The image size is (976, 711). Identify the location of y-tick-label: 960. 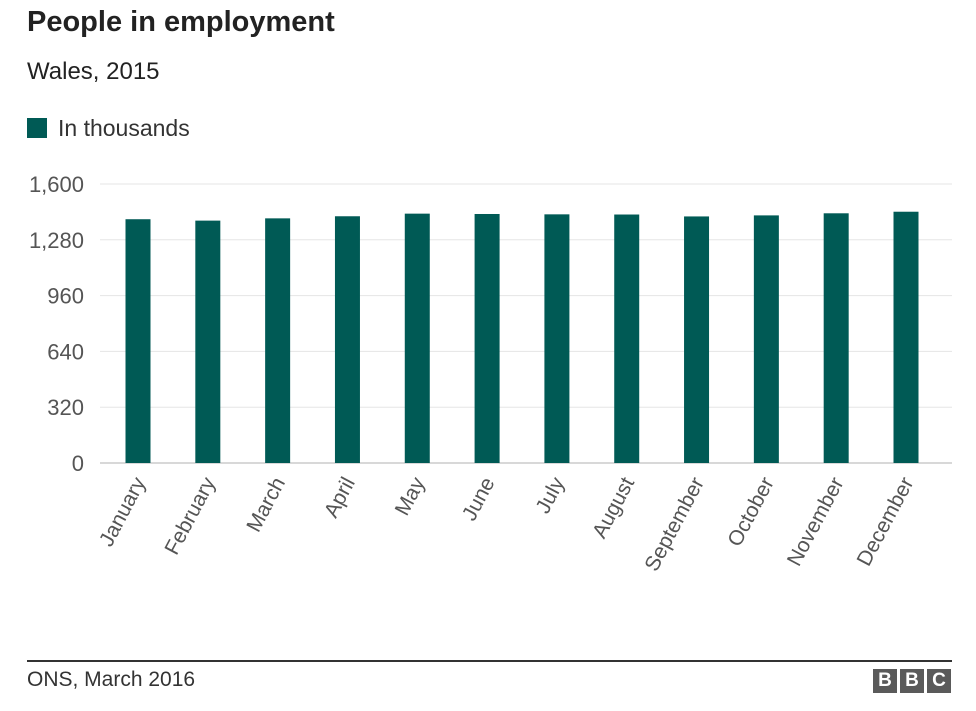
(65, 296).